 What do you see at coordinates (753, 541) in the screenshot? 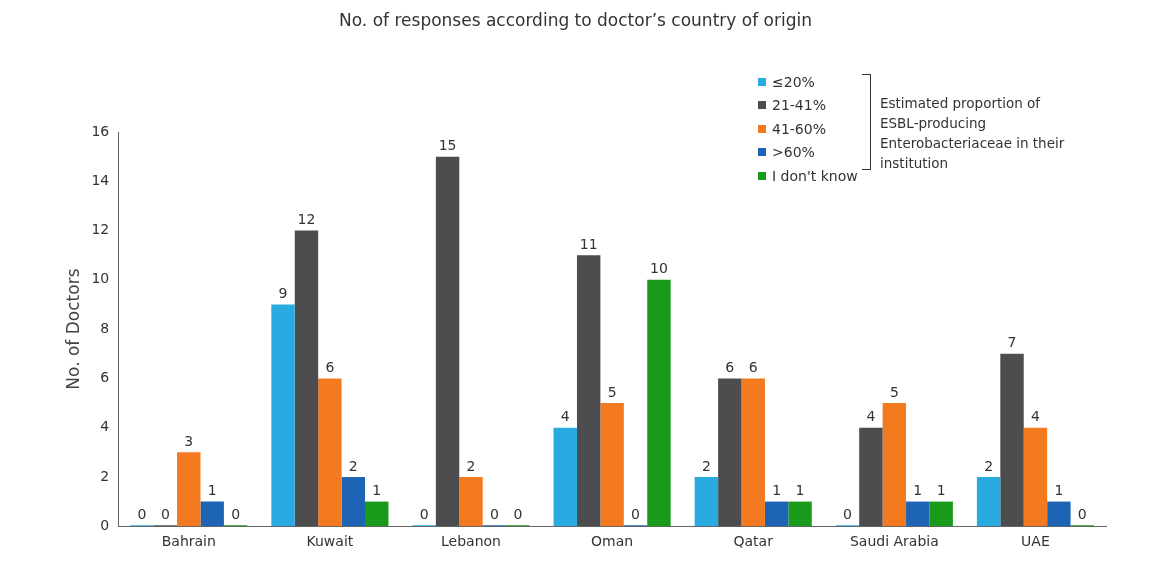
I see `x-tick-label: Qatar` at bounding box center [753, 541].